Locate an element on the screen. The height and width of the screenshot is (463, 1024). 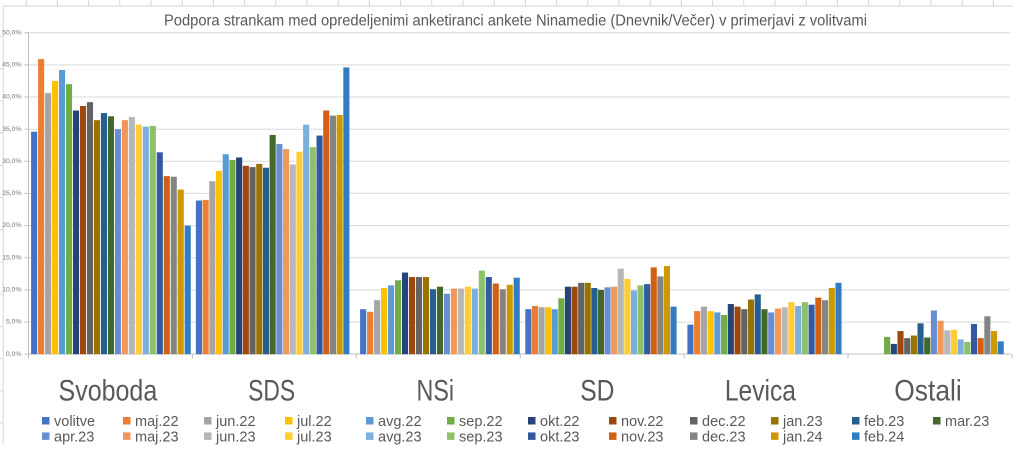
svg-text: feb.24 is located at coordinates (884, 437).